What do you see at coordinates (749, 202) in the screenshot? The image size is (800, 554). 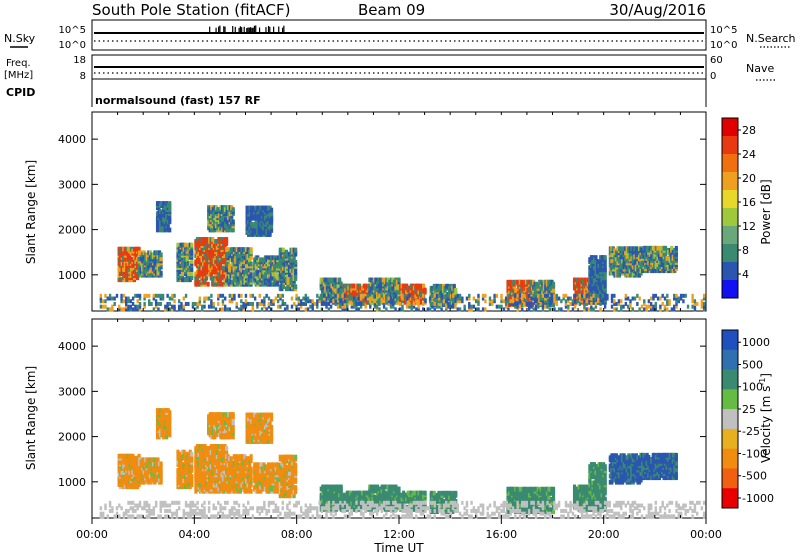 I see `colorbar-tick-label: 16` at bounding box center [749, 202].